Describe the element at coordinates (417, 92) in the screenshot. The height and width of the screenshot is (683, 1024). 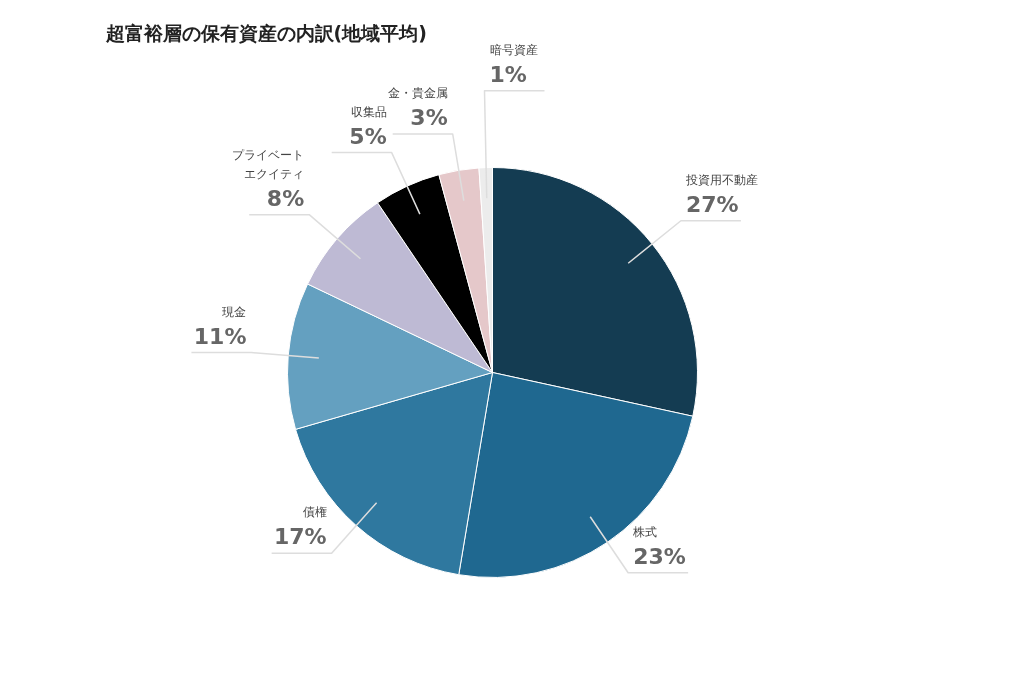
I see `slice-label: 金・貴金属` at that location.